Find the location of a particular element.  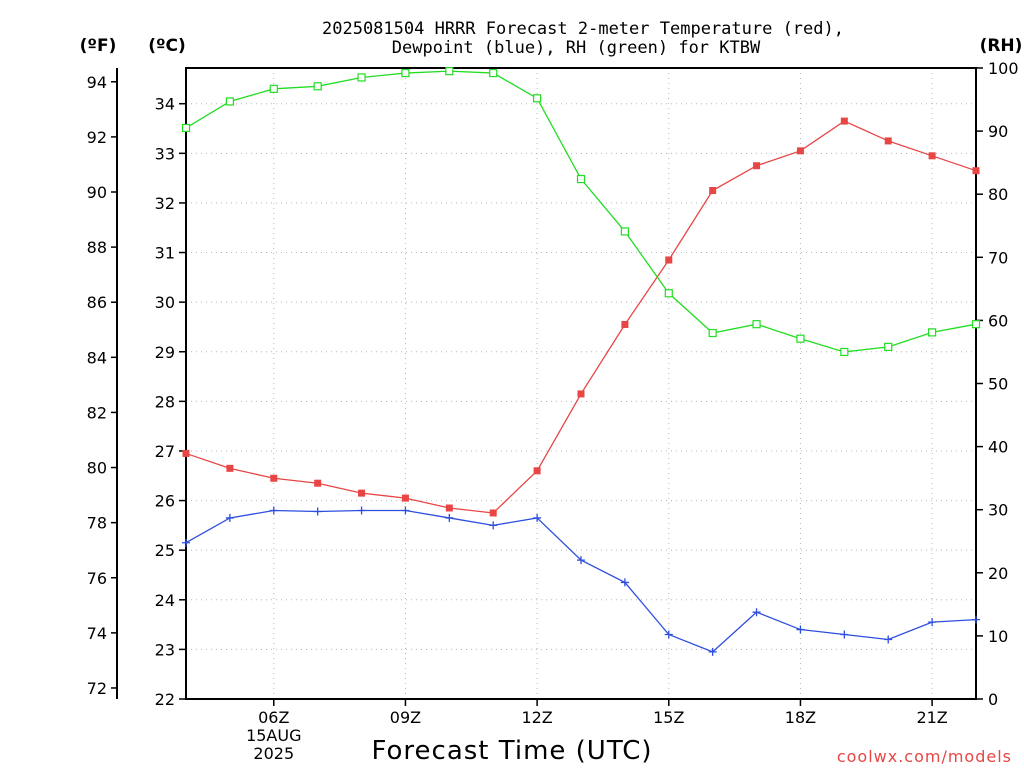

time-tick-label: 12Z is located at coordinates (536, 717).